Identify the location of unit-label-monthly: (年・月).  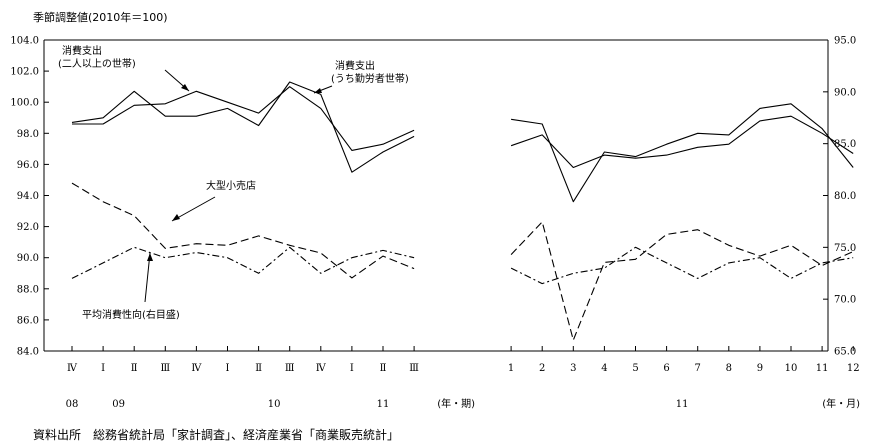
(841, 403).